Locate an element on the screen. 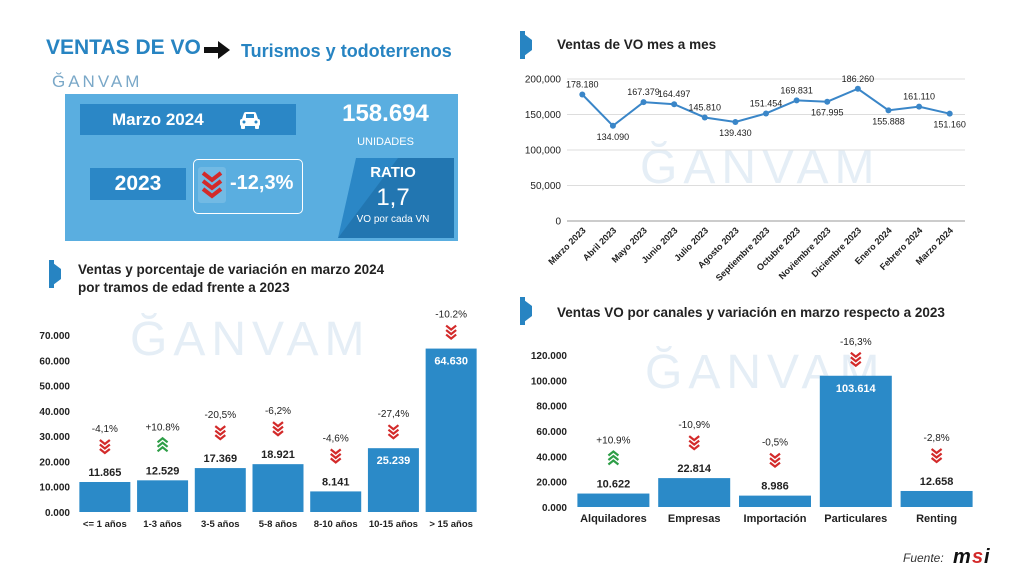 The height and width of the screenshot is (576, 1024). y-tick-label: 120.000 is located at coordinates (549, 356).